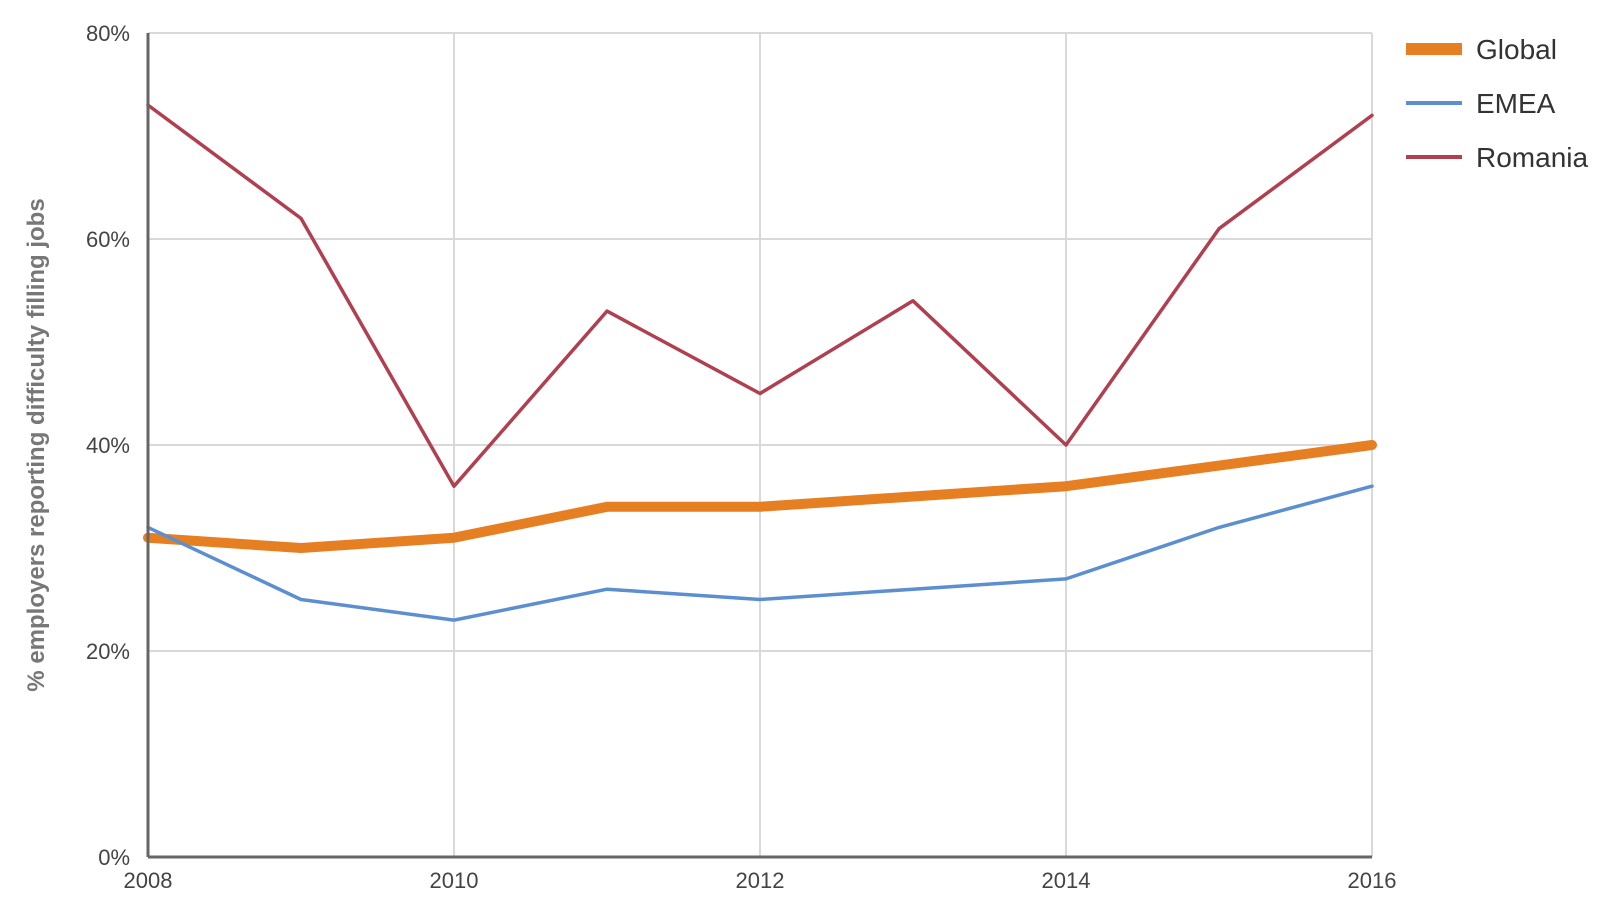 This screenshot has width=1600, height=900. I want to click on legend: Global EMEA Romania, so click(1497, 103).